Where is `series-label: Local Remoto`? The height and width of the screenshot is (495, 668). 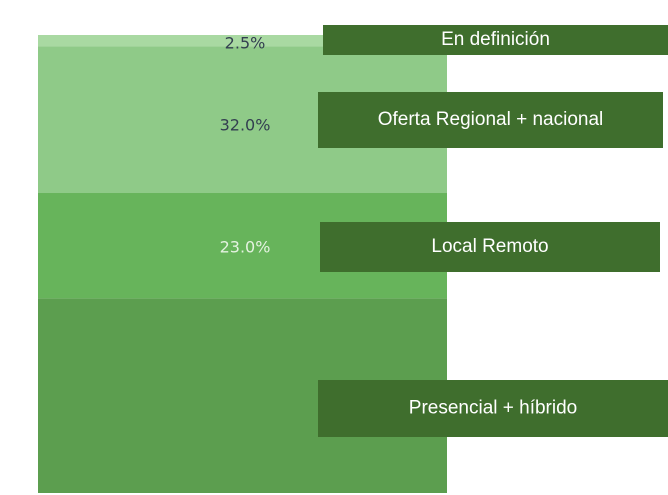 series-label: Local Remoto is located at coordinates (489, 246).